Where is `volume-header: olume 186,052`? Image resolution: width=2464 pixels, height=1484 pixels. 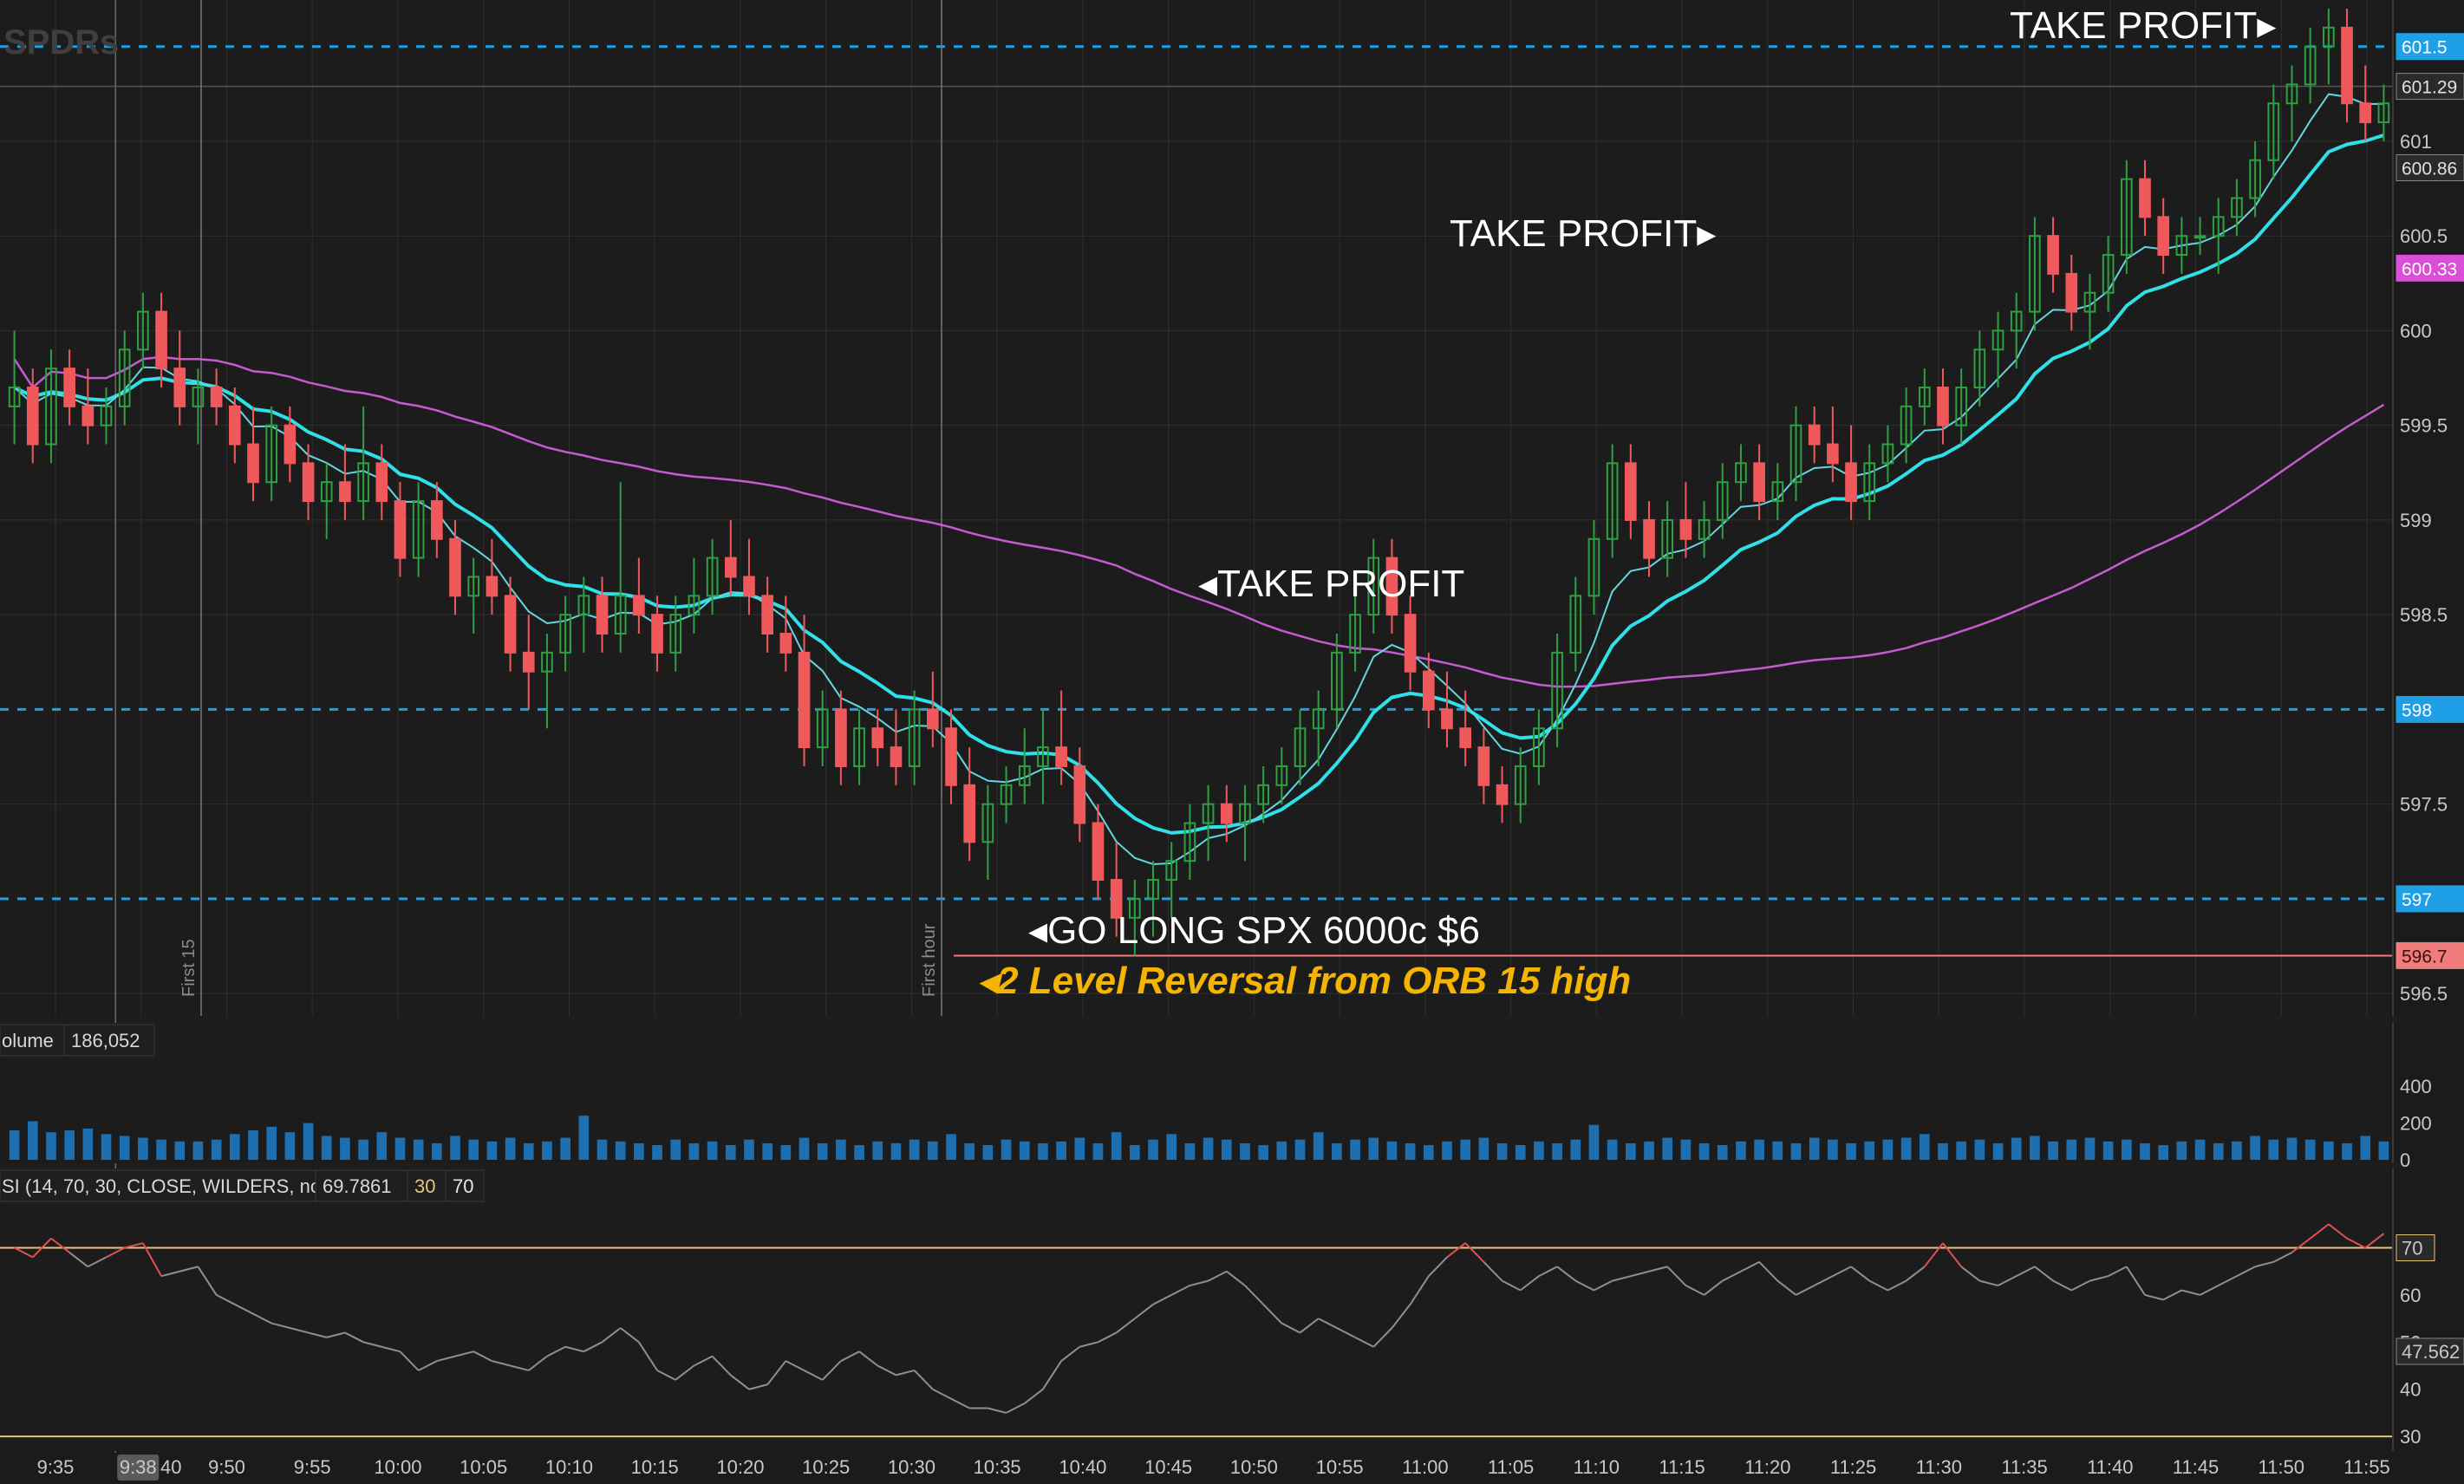 volume-header: olume 186,052 is located at coordinates (77, 1040).